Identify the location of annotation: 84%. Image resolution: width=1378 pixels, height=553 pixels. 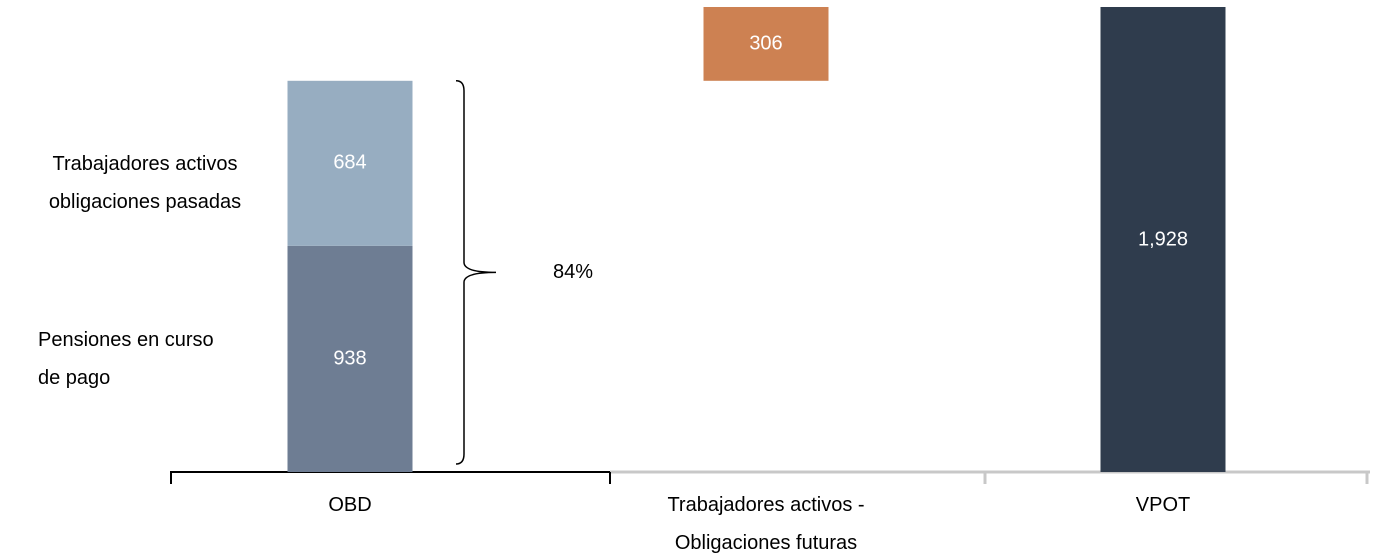
(573, 272).